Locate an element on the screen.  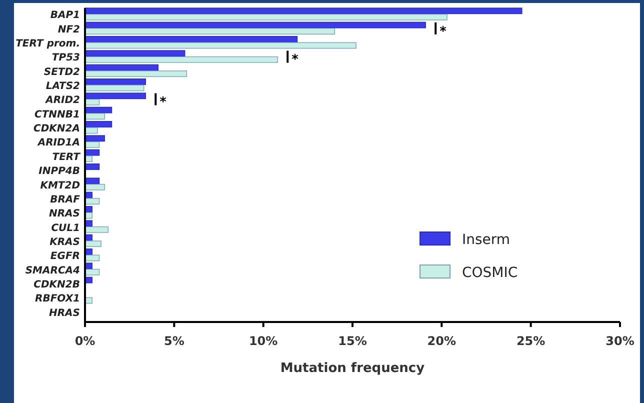
x-tick-label: 5% is located at coordinates (174, 341).